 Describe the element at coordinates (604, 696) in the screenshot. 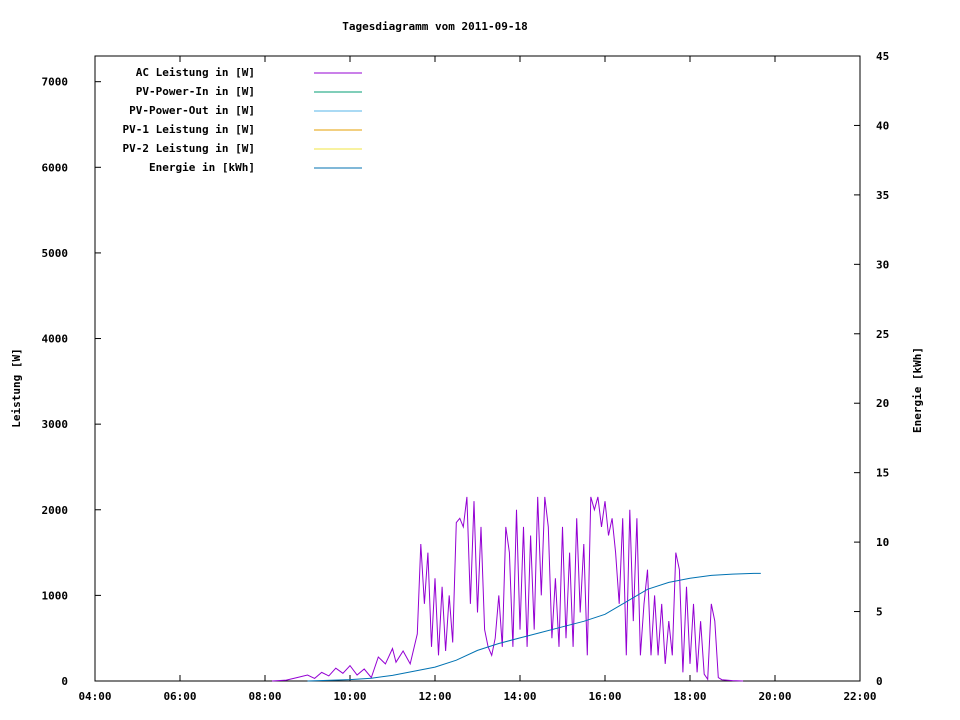

I see `x-tick-label: 16:00` at that location.